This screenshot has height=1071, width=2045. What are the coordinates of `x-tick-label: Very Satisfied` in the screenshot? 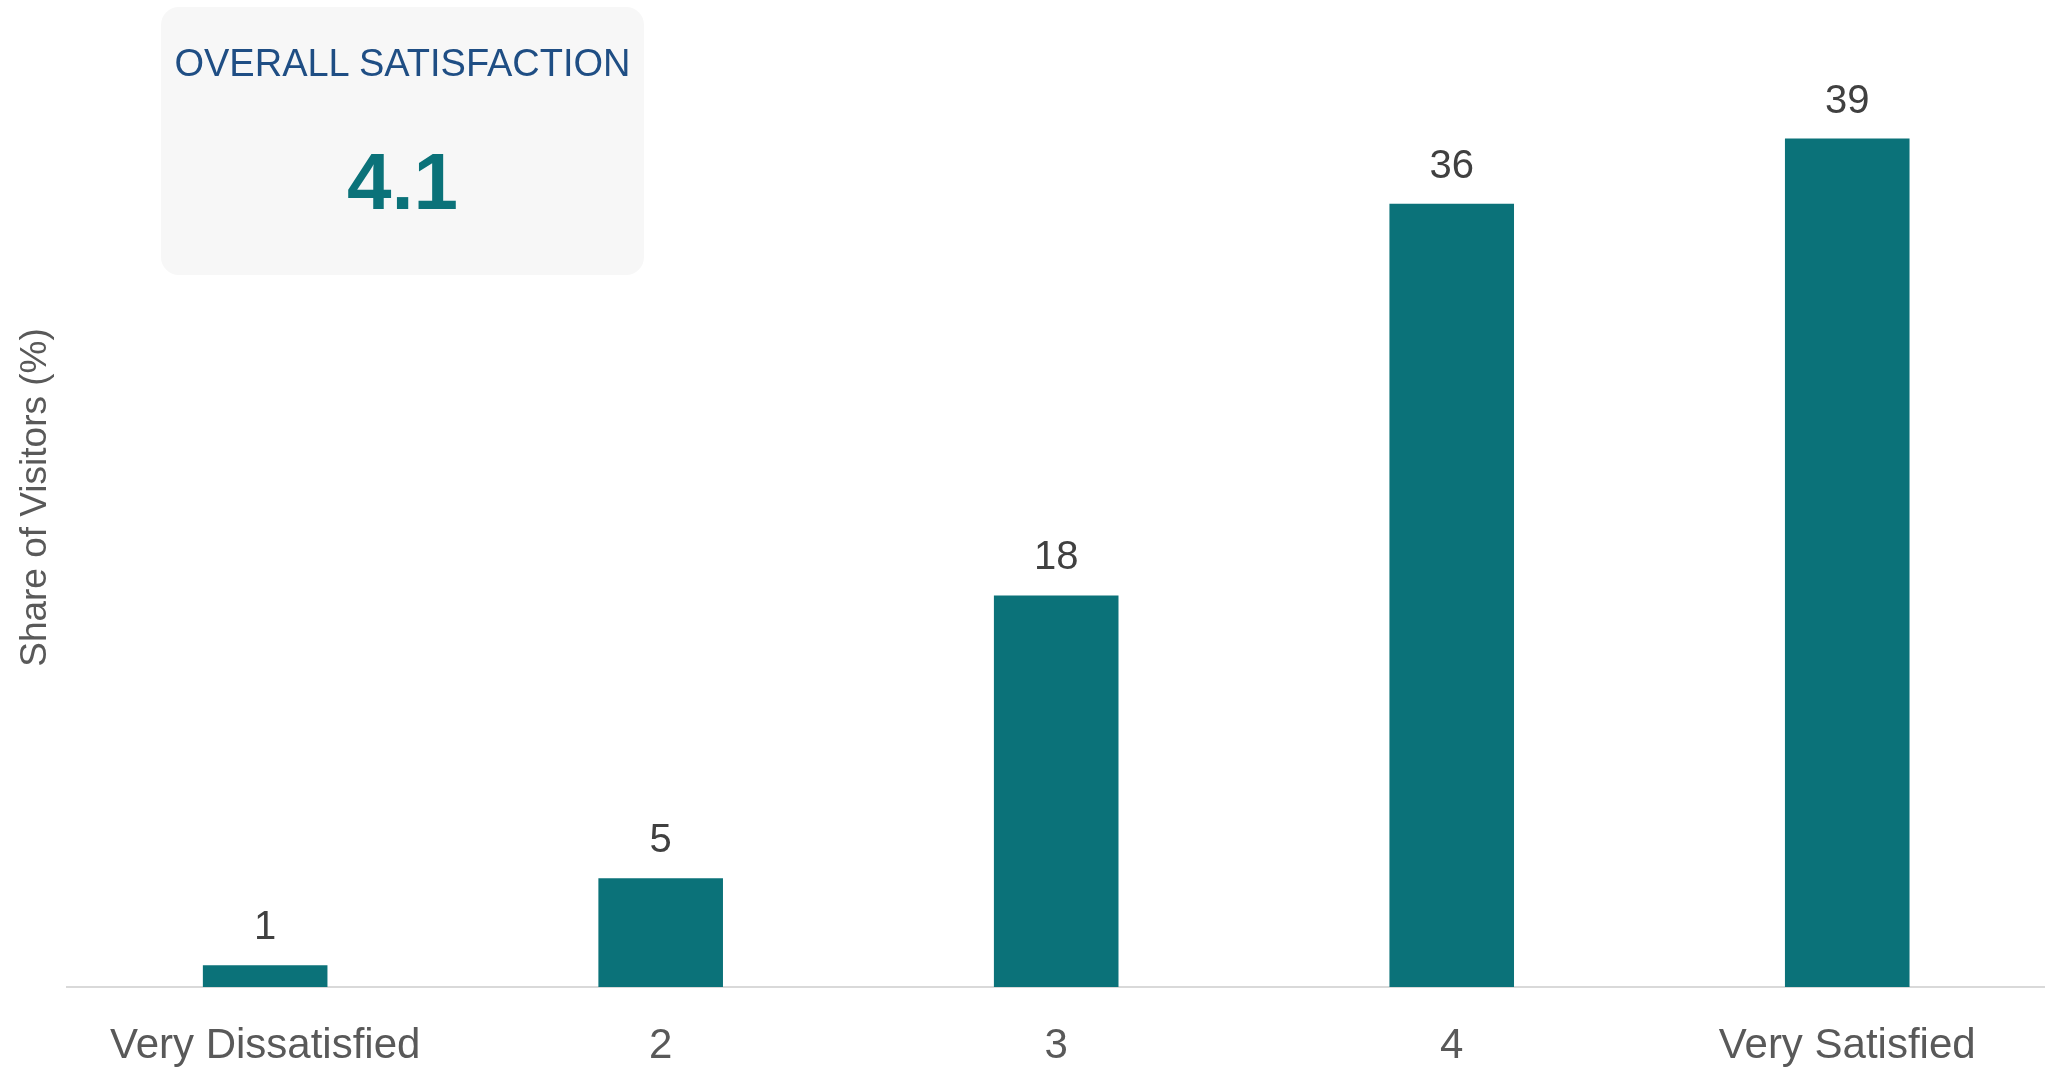 It's located at (1847, 1043).